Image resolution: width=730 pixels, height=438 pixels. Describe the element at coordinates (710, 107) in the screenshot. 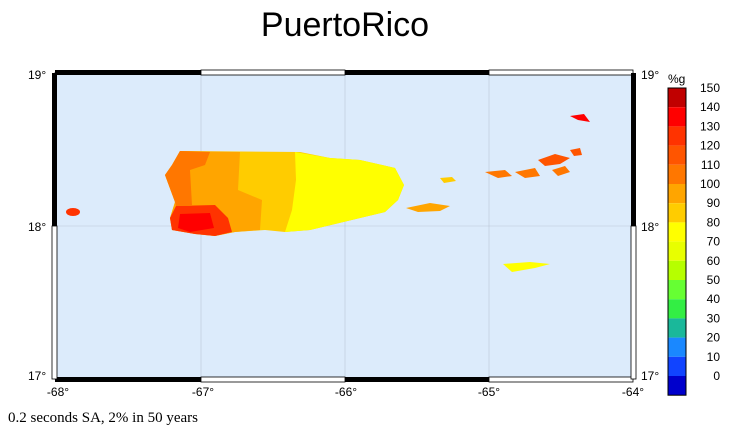

I see `legend-tick-label: 140` at that location.